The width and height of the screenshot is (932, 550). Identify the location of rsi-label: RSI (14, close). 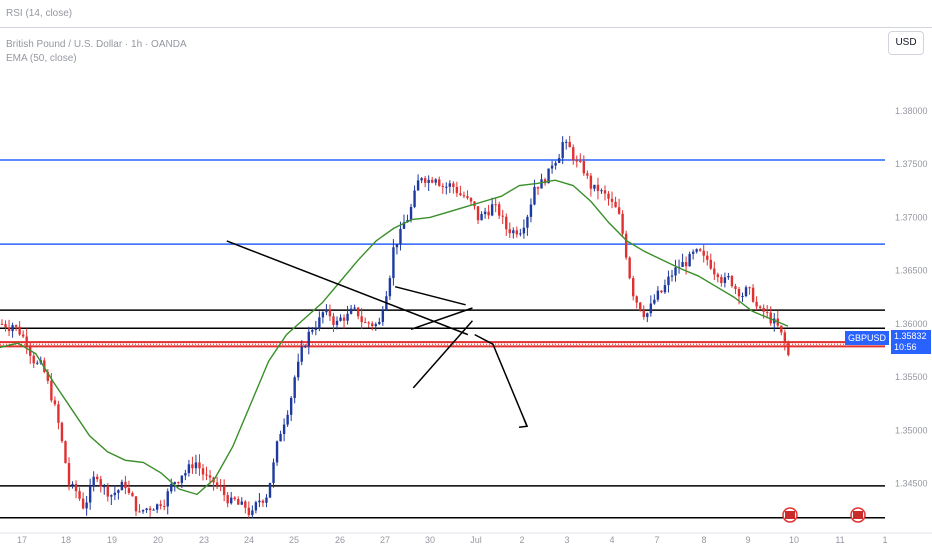
(39, 13).